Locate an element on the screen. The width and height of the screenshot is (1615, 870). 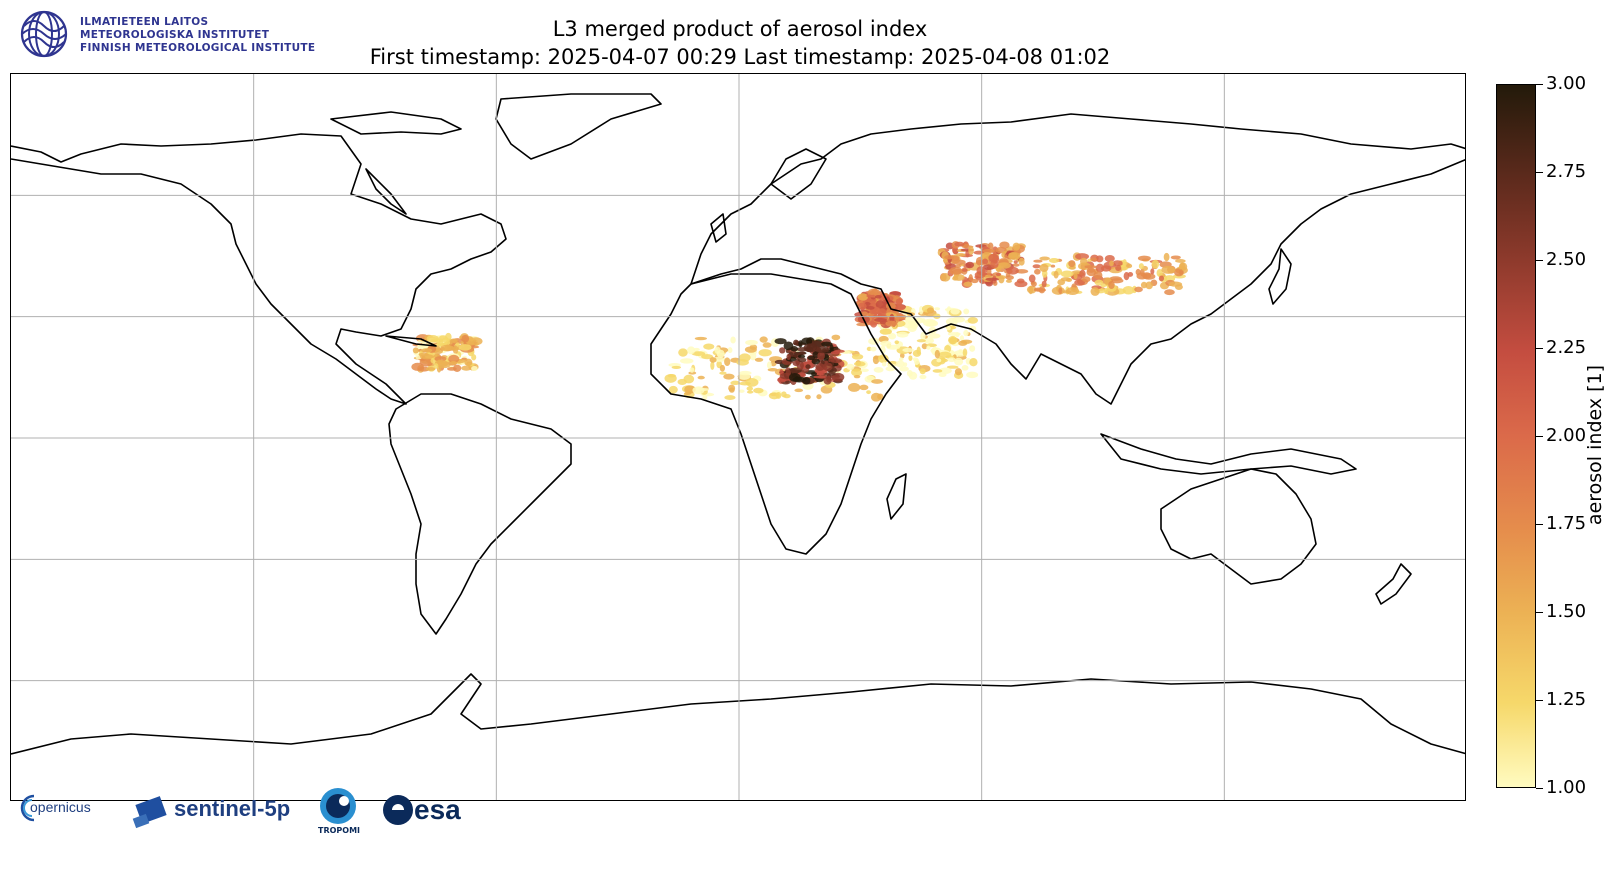
copernicus-icon is located at coordinates (27, 808).